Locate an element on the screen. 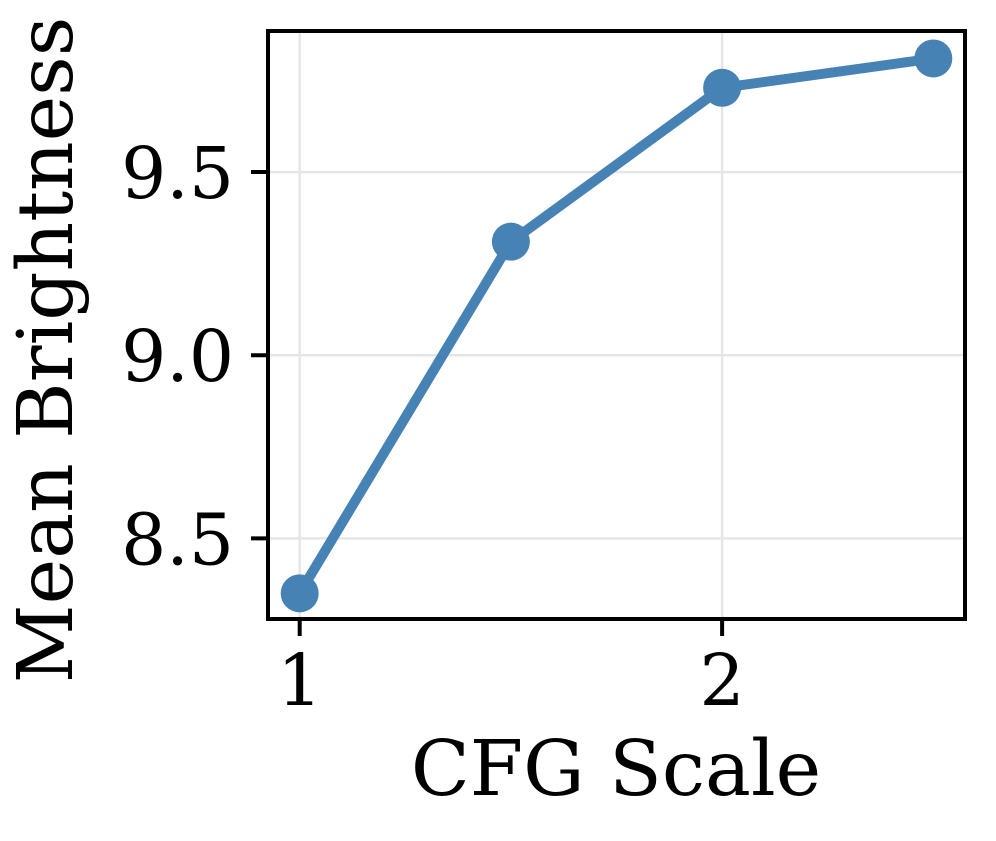  y-tick-label: 8.5 is located at coordinates (177, 539).